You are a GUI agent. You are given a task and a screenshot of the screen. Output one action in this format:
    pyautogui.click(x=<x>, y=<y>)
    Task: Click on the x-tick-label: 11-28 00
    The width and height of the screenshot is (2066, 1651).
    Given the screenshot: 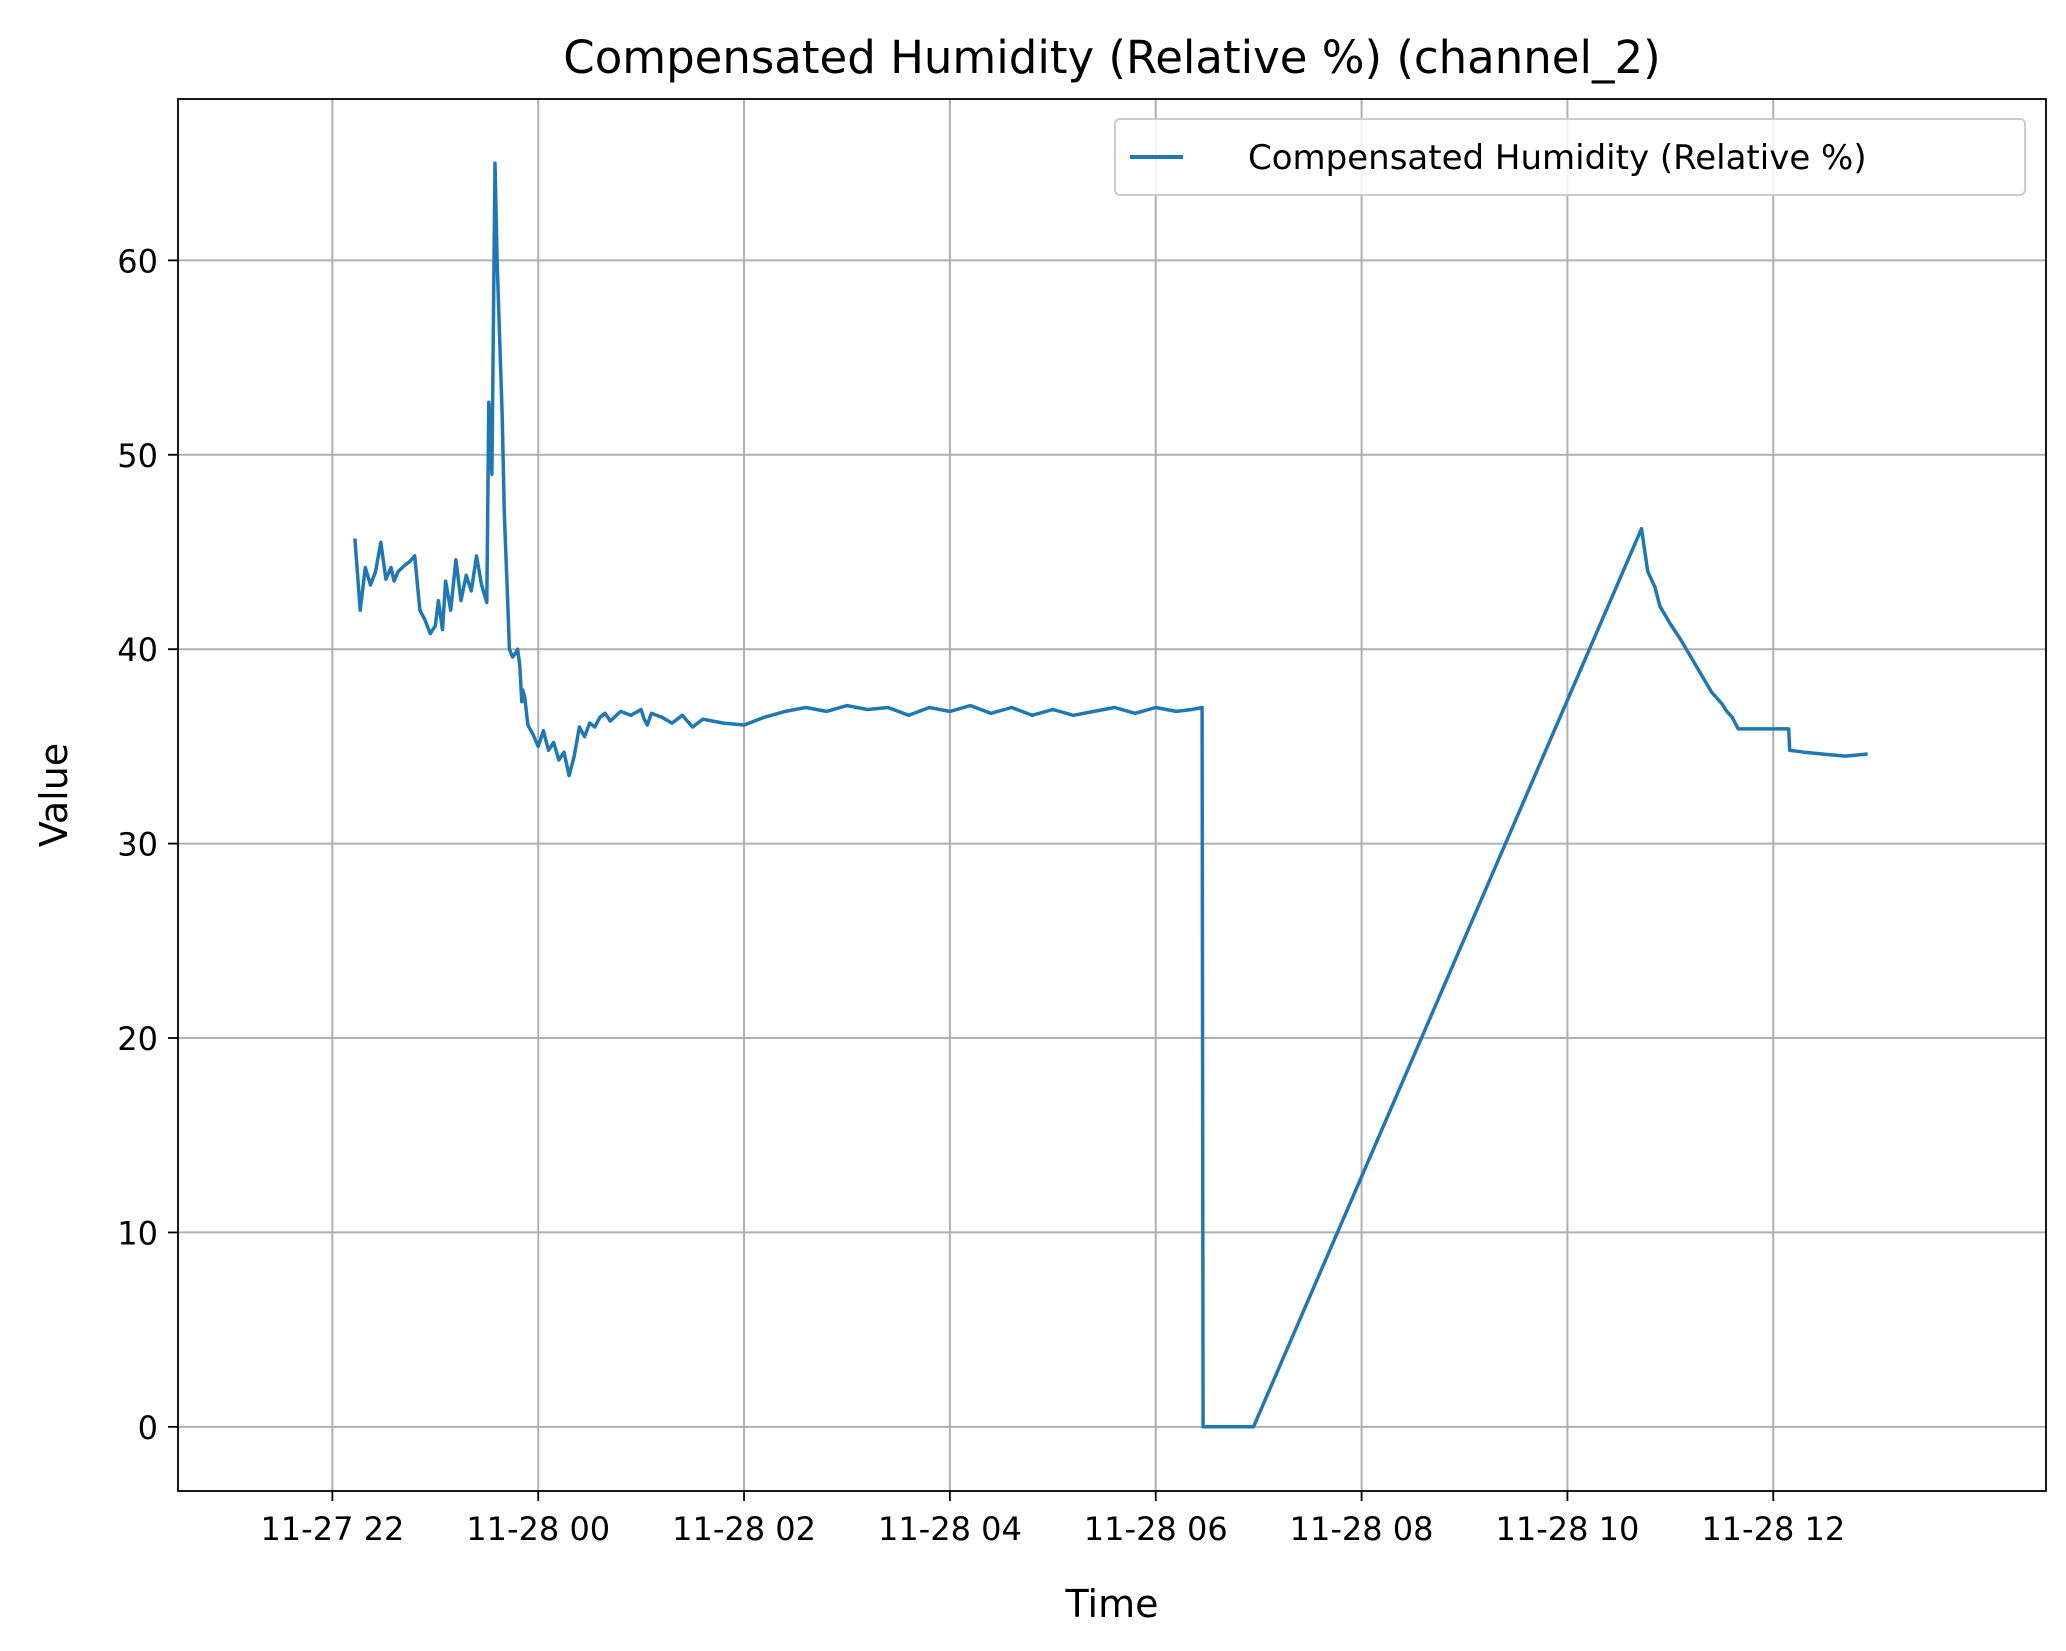 What is the action you would take?
    pyautogui.click(x=538, y=1529)
    